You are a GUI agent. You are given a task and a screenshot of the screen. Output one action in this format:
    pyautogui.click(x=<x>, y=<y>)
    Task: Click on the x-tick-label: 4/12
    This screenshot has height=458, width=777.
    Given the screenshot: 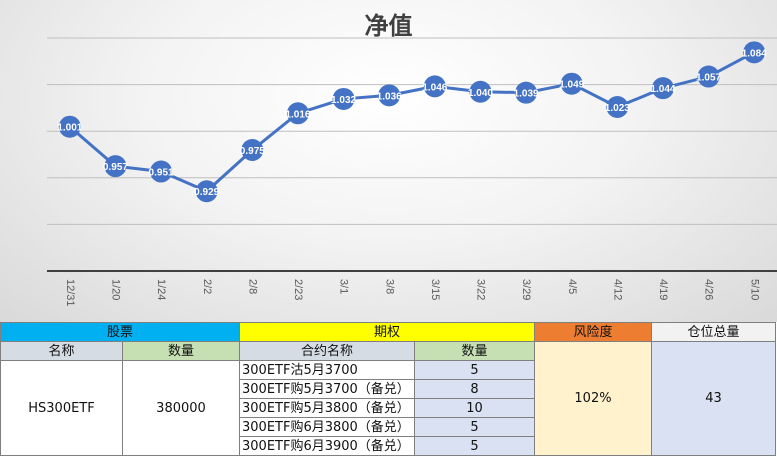 What is the action you would take?
    pyautogui.click(x=617, y=289)
    